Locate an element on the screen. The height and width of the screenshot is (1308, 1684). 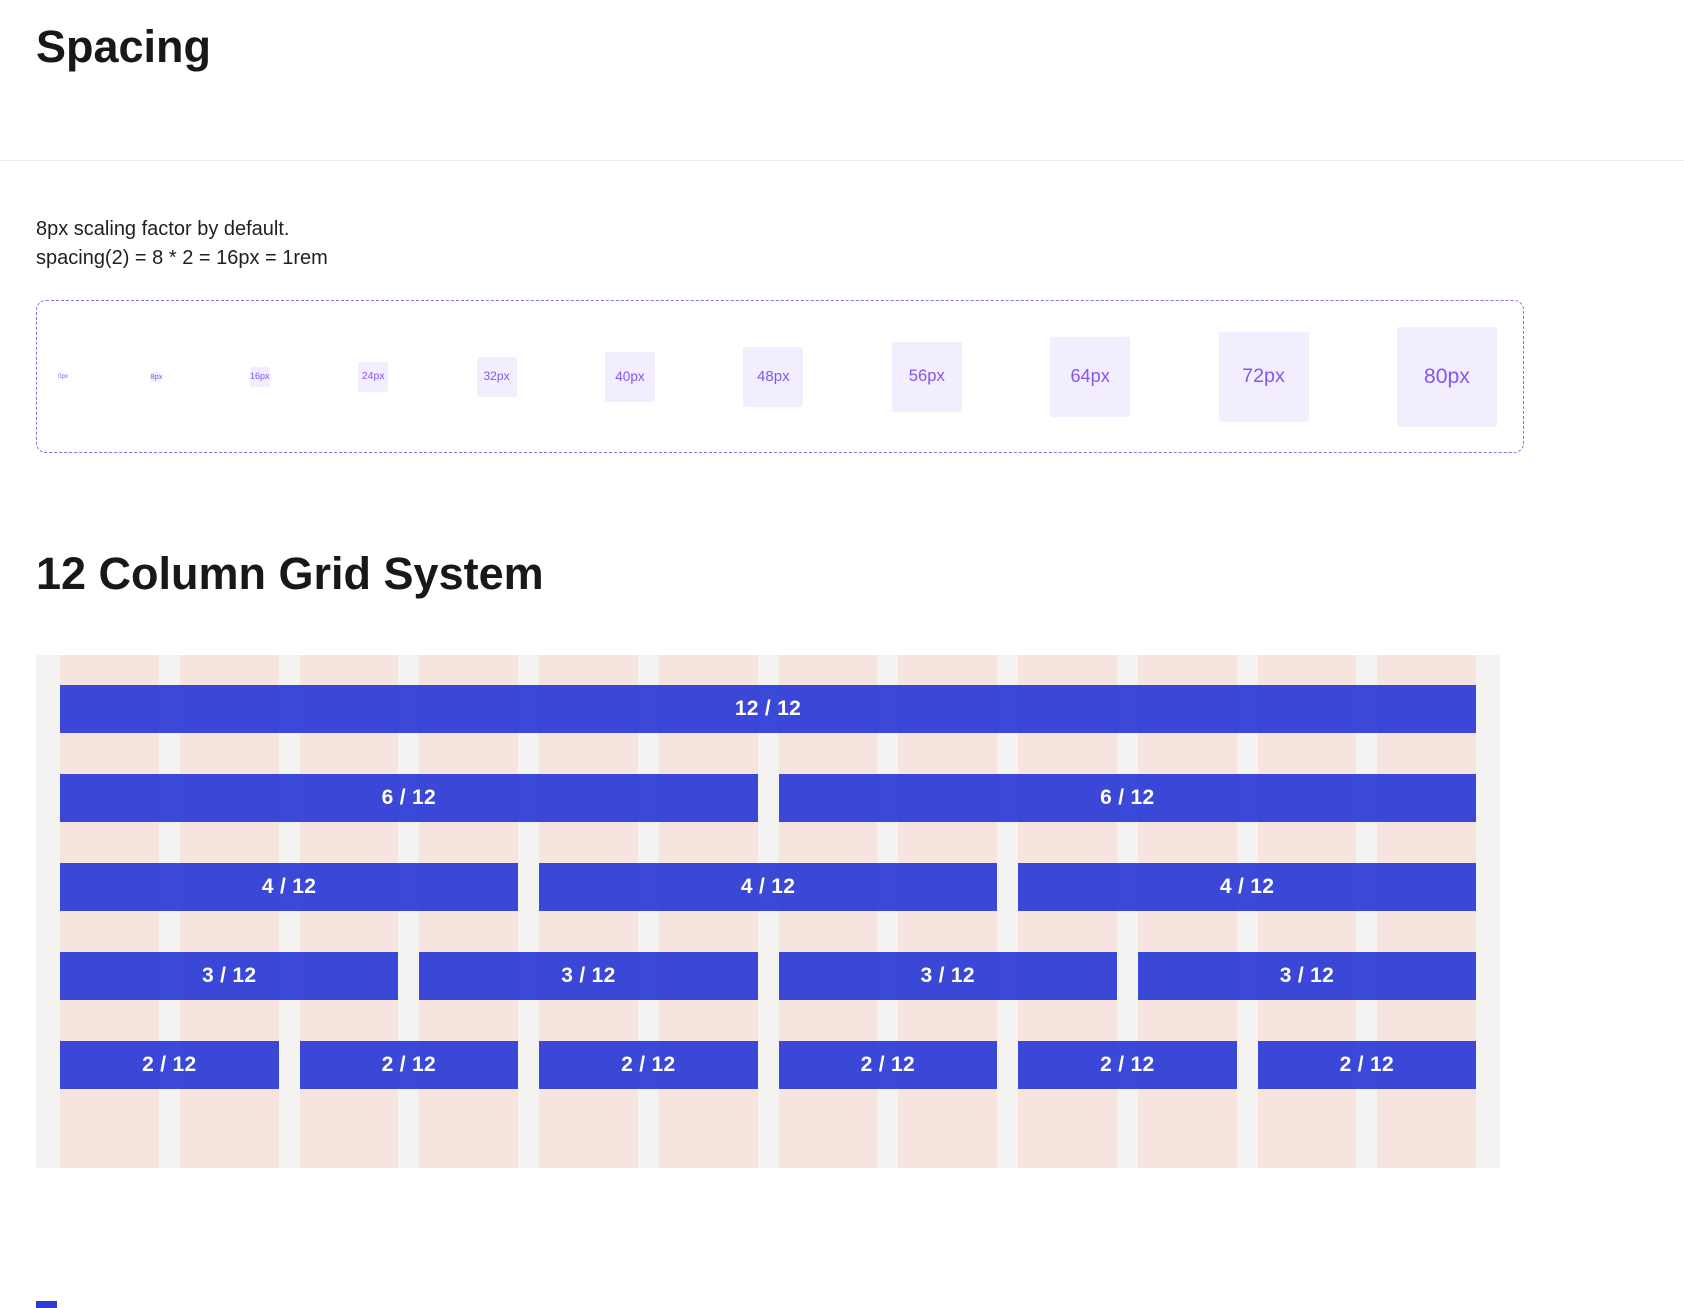
spacing-swatch-label: 8px is located at coordinates (156, 376).